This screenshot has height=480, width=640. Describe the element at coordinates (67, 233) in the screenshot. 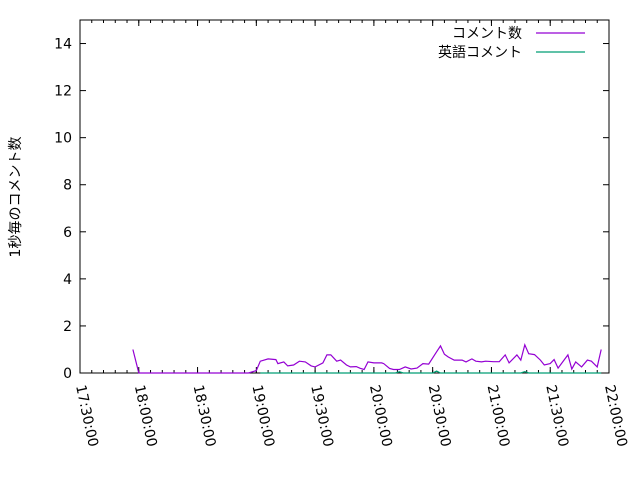

I see `y-tick-label: 6` at that location.